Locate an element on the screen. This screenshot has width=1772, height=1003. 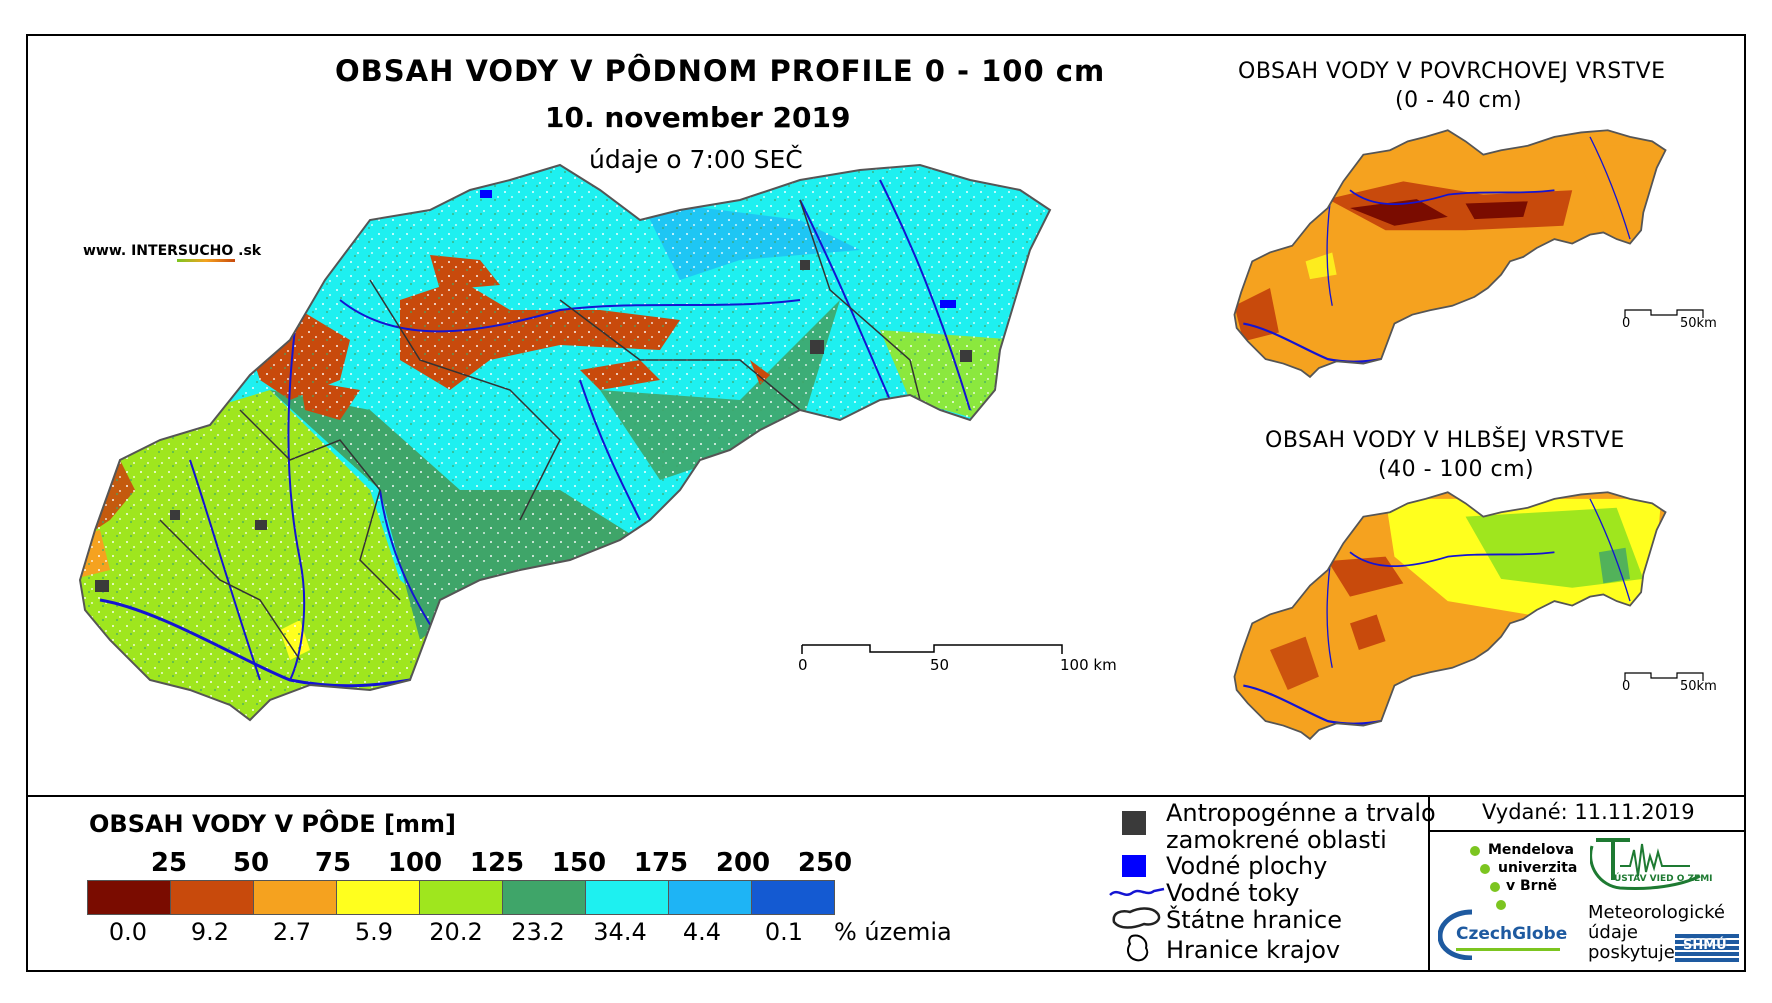
logo-panel-divider is located at coordinates (1429, 883).